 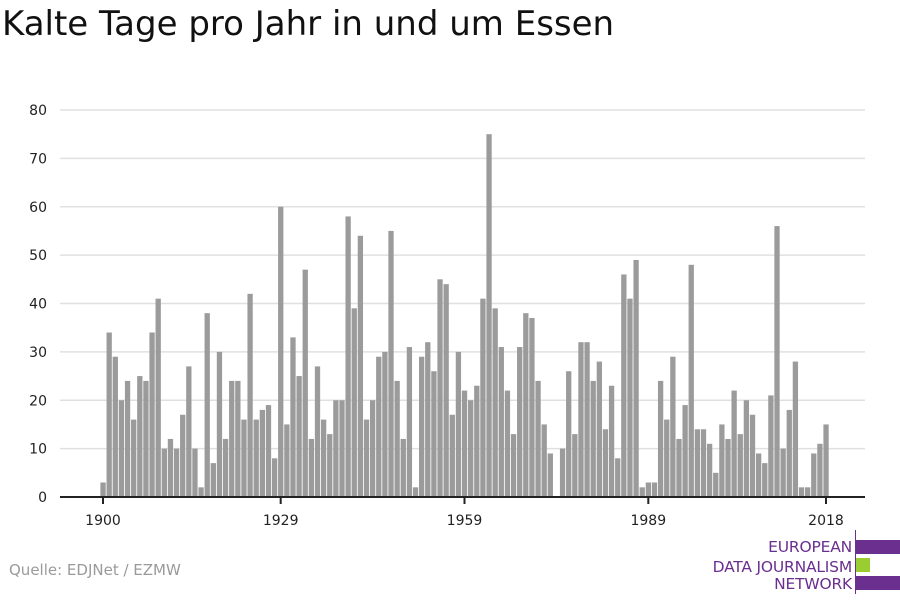 I want to click on bar-1947, so click(x=391, y=363).